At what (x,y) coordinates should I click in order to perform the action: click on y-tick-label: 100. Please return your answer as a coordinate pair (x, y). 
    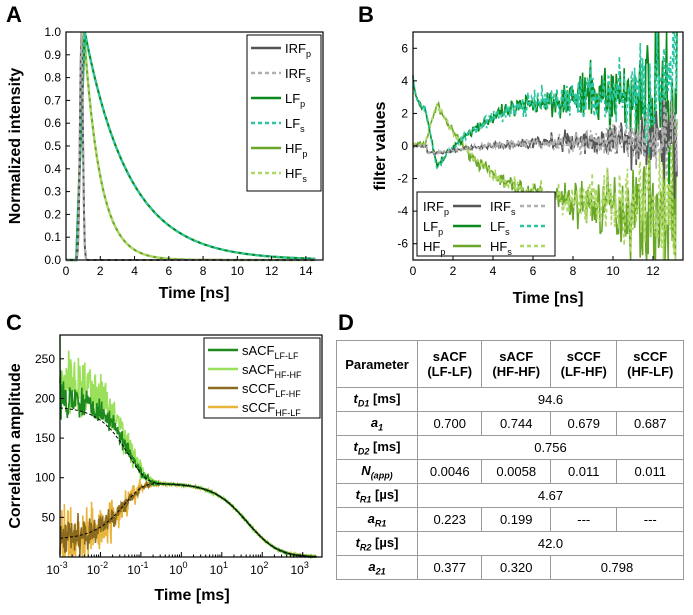
    Looking at the image, I should click on (45, 478).